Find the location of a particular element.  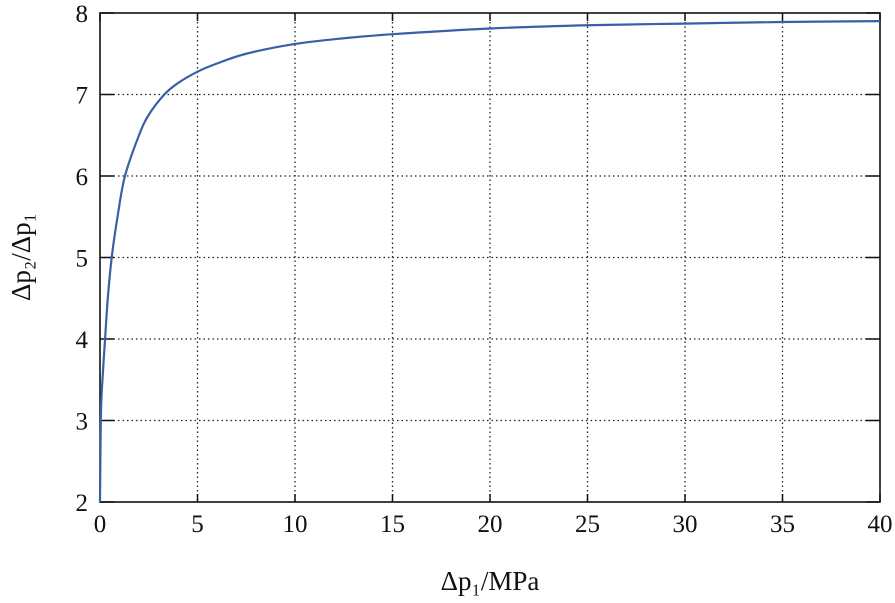

x-axis-label: Δp₁/MPa is located at coordinates (490, 581).